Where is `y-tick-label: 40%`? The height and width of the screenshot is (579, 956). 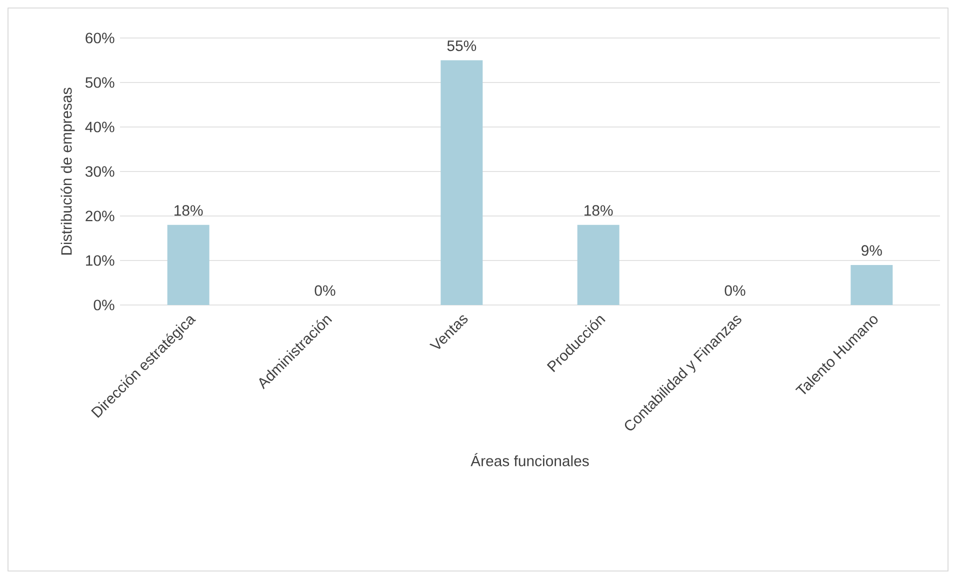
y-tick-label: 40% is located at coordinates (99, 127).